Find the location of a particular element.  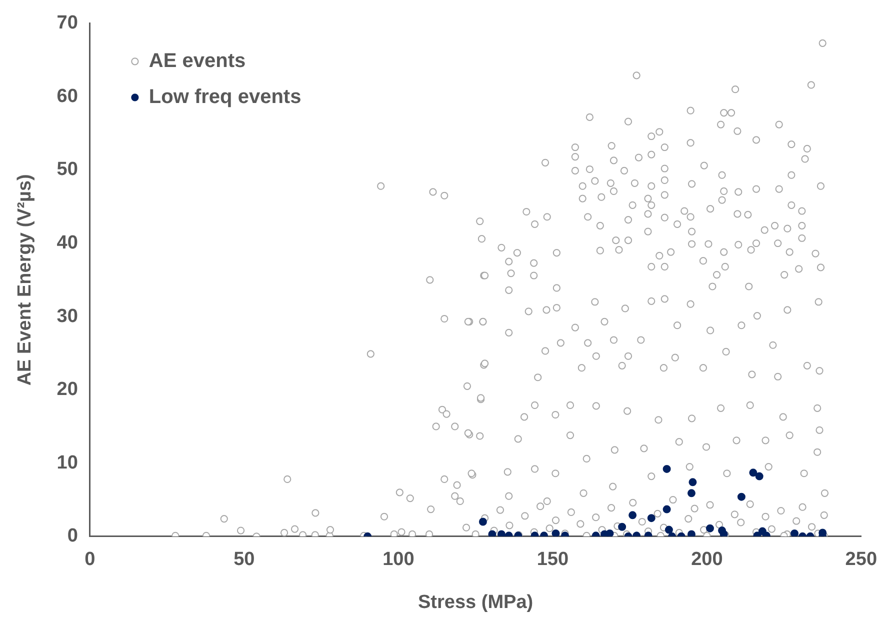

legend-label: AE events is located at coordinates (197, 61).